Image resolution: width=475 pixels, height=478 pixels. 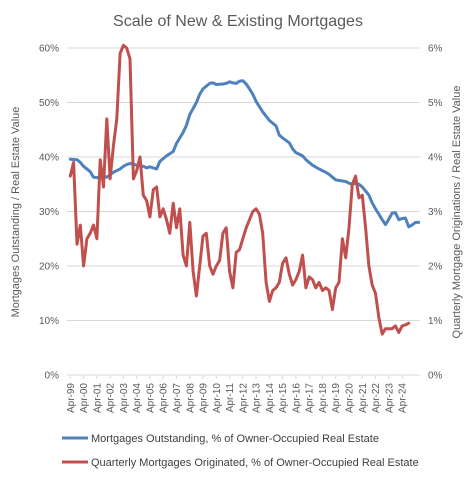 I want to click on x-tick-label: Apr-08, so click(x=190, y=398).